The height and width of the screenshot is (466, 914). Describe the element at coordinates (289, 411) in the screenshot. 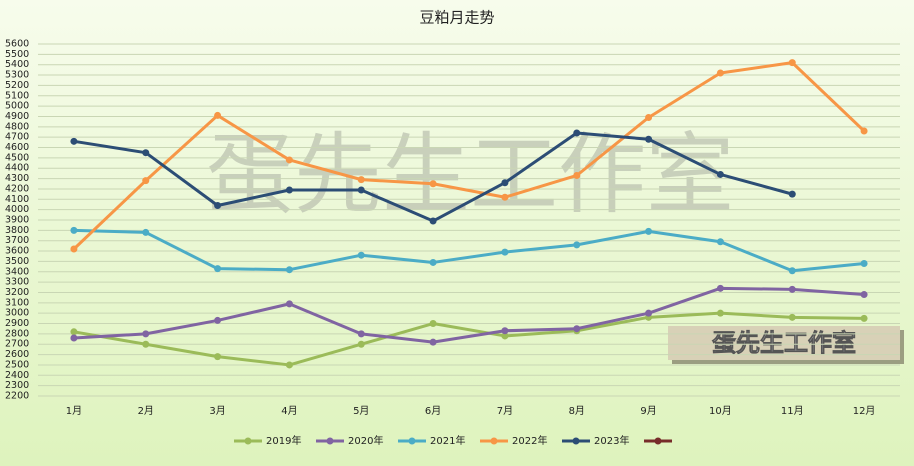

I see `x-tick-label: 4月` at that location.